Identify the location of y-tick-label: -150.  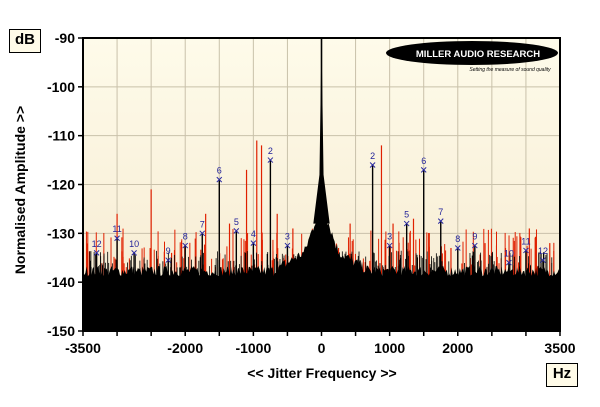
(61, 331).